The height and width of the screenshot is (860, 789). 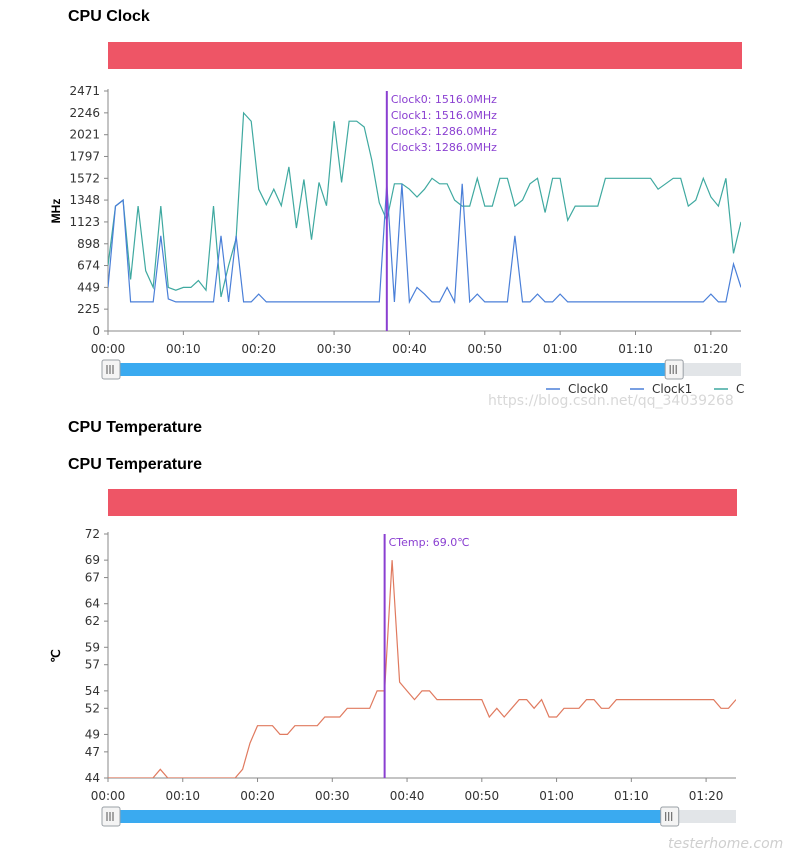 I want to click on y-tick-label: 0, so click(x=96, y=331).